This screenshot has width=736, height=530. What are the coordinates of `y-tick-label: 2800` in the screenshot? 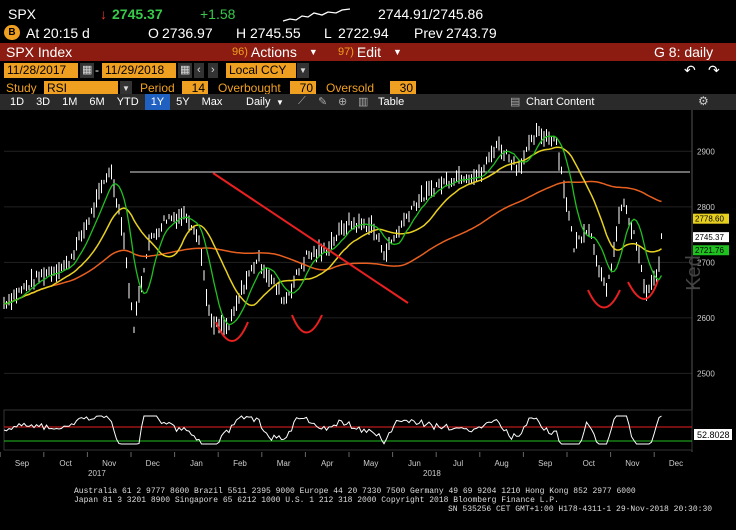 It's located at (706, 207).